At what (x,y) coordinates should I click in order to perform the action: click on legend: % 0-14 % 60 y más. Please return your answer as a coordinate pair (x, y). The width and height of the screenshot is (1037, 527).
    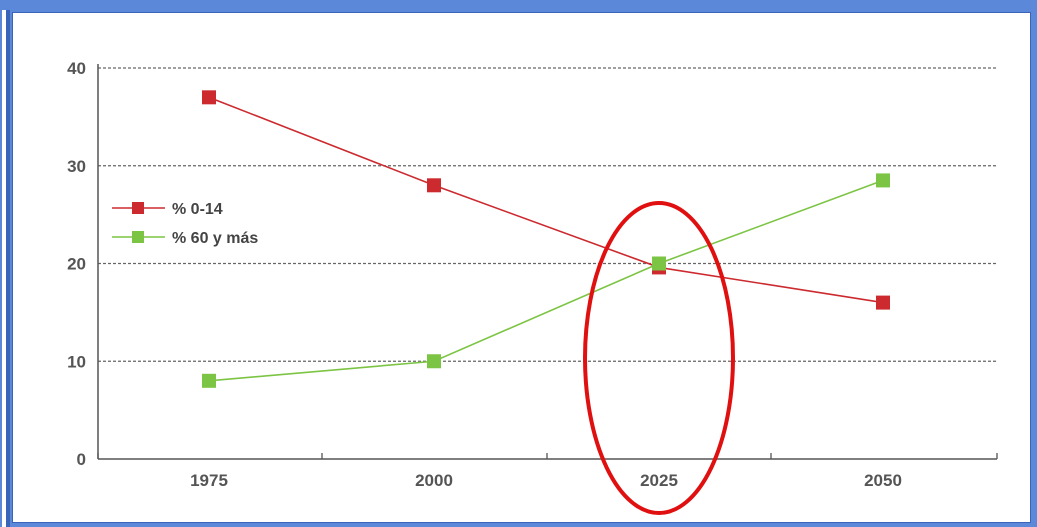
    Looking at the image, I should click on (185, 224).